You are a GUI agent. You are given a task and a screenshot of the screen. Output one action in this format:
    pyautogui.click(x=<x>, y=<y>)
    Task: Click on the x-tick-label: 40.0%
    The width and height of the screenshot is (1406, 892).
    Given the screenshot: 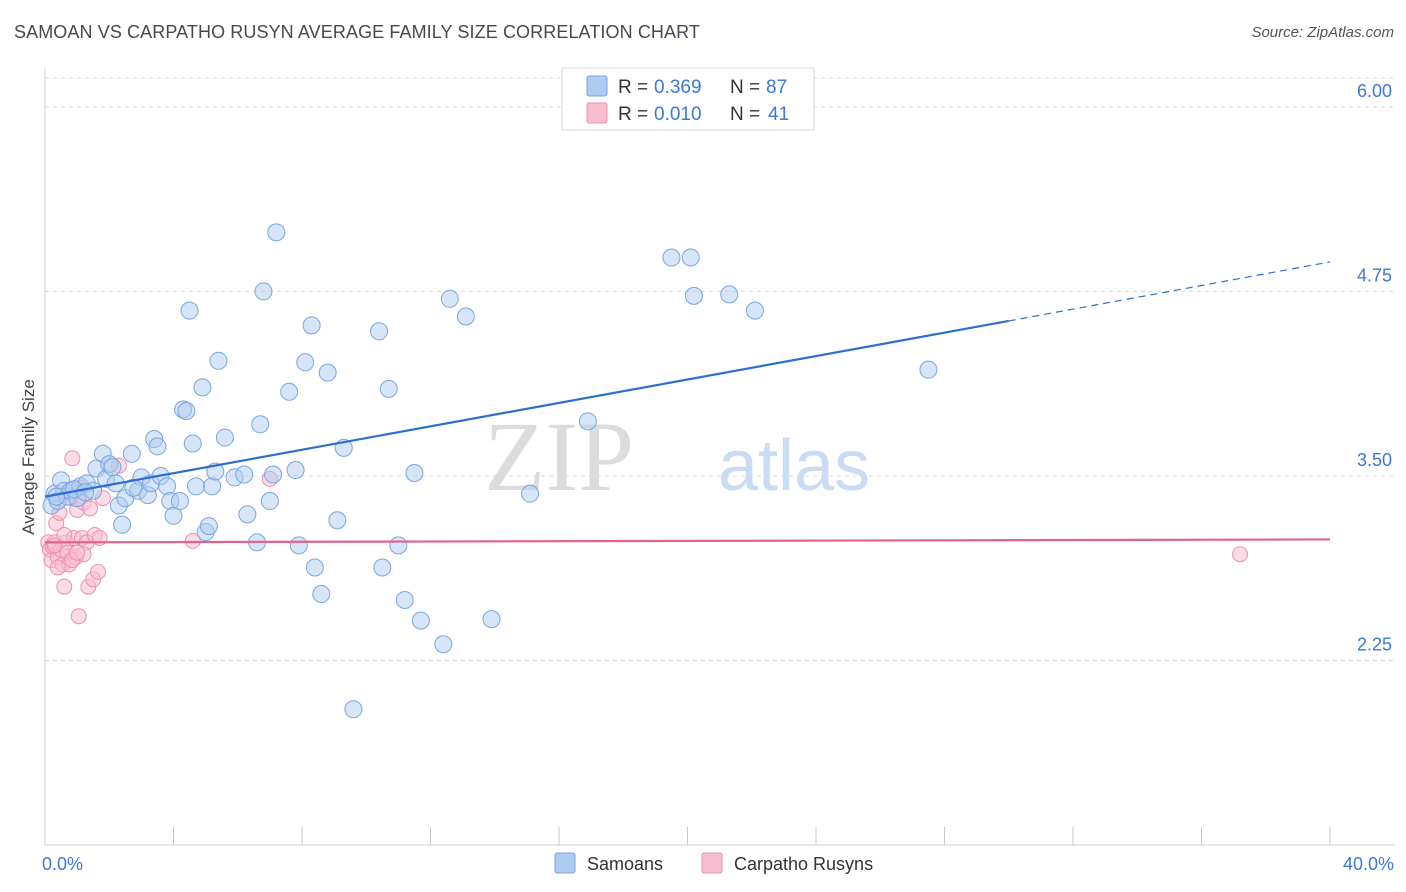 What is the action you would take?
    pyautogui.click(x=1368, y=864)
    